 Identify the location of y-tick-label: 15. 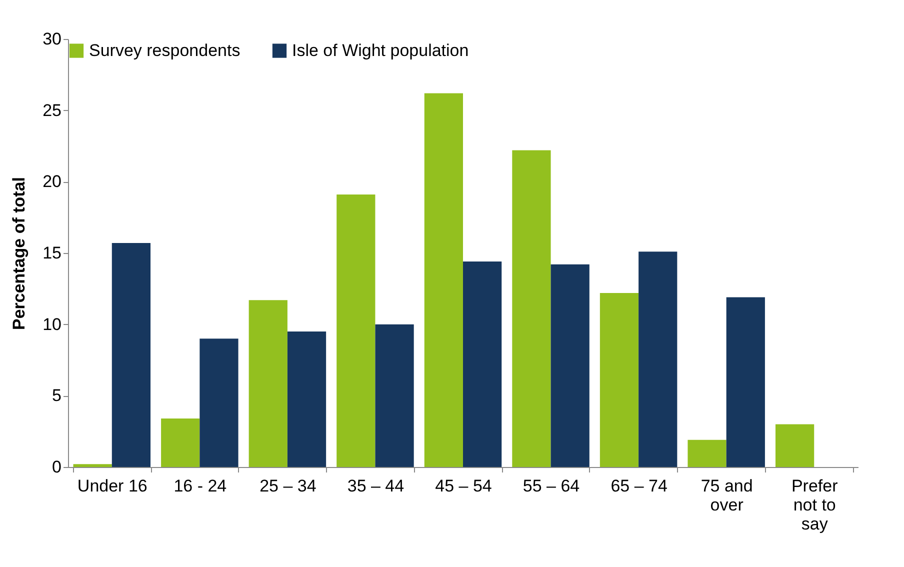
(52, 253).